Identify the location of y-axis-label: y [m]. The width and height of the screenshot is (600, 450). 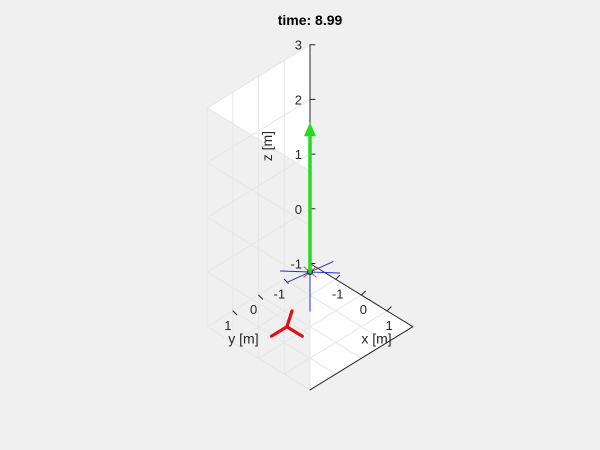
(243, 338).